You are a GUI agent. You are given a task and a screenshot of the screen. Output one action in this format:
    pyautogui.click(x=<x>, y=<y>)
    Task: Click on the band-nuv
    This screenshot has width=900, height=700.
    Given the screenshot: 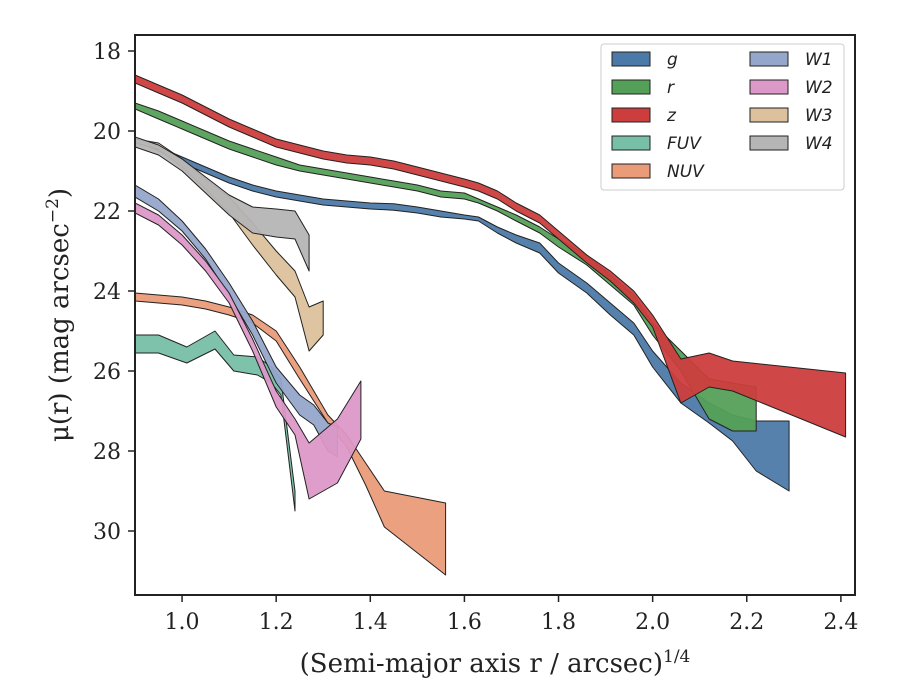 What is the action you would take?
    pyautogui.click(x=291, y=434)
    